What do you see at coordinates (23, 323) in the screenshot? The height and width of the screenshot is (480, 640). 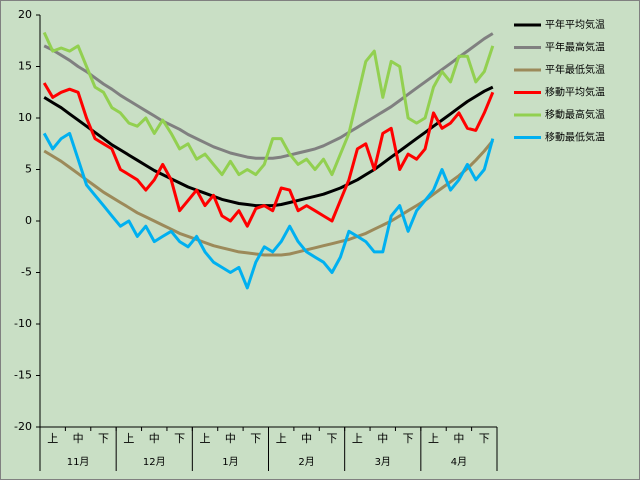 I see `y-tick-label: -10` at bounding box center [23, 323].